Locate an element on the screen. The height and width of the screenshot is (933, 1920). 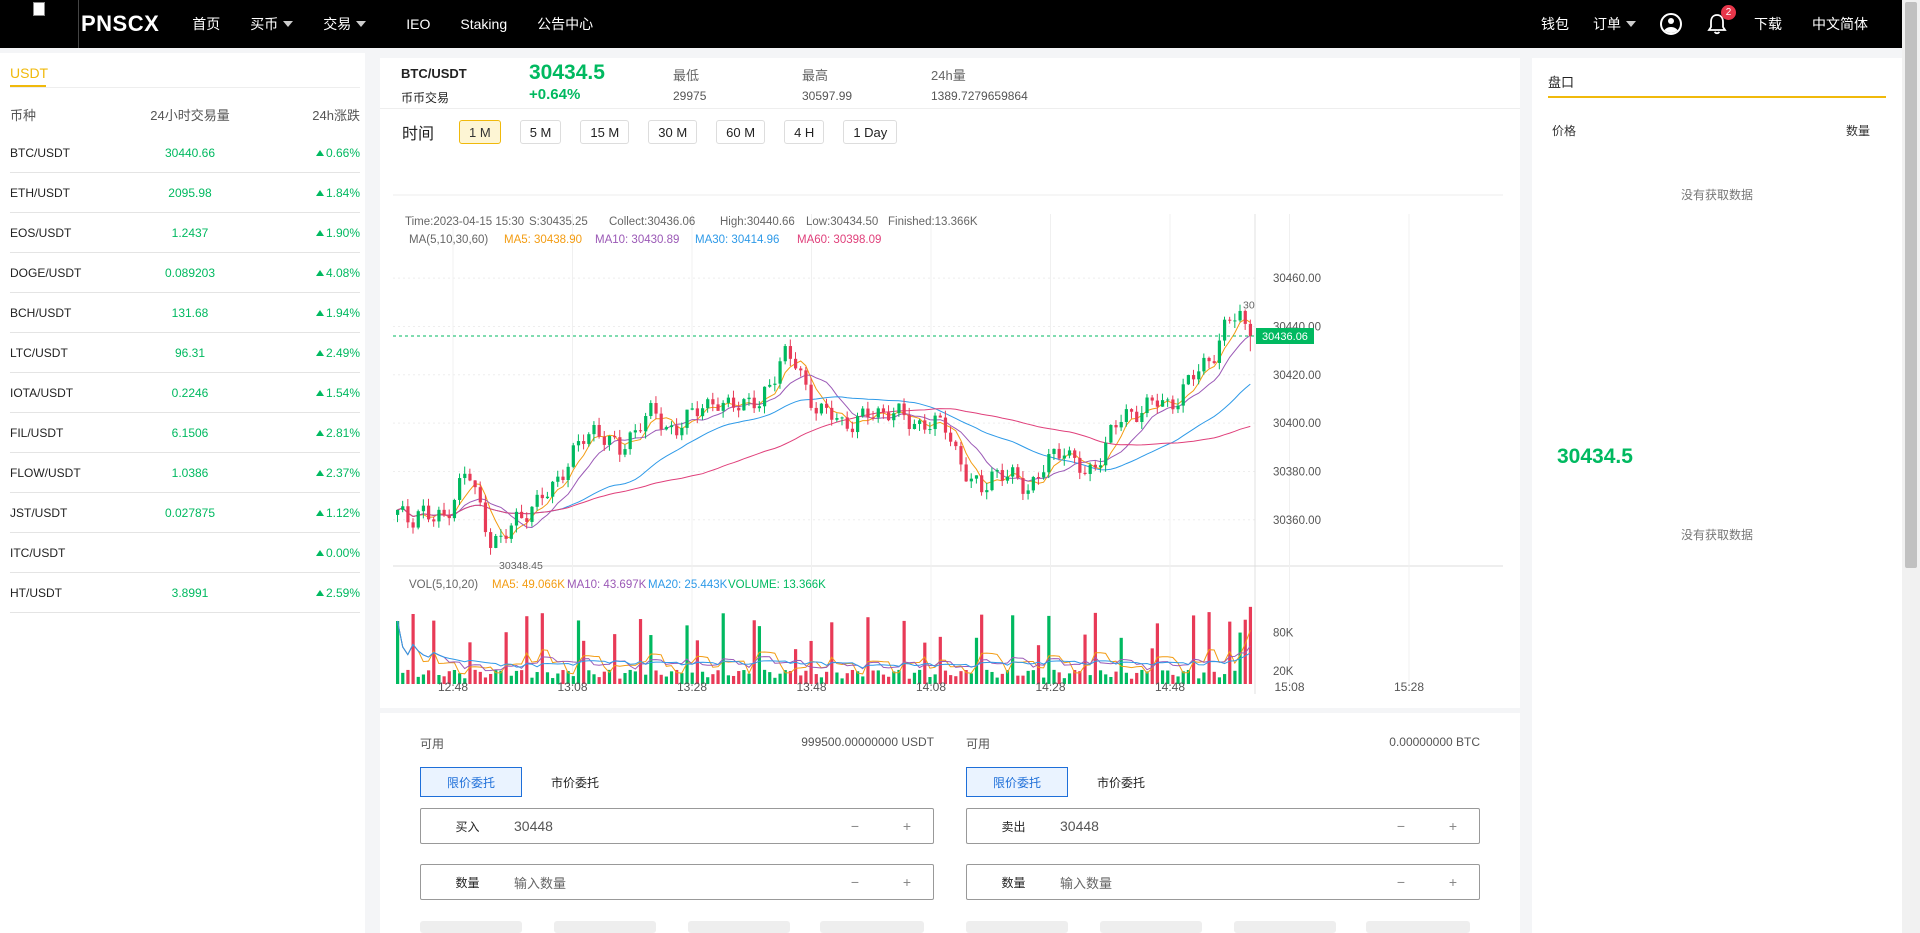
market-row: FLOW/USDT 1.0386 2.37% is located at coordinates (185, 473).